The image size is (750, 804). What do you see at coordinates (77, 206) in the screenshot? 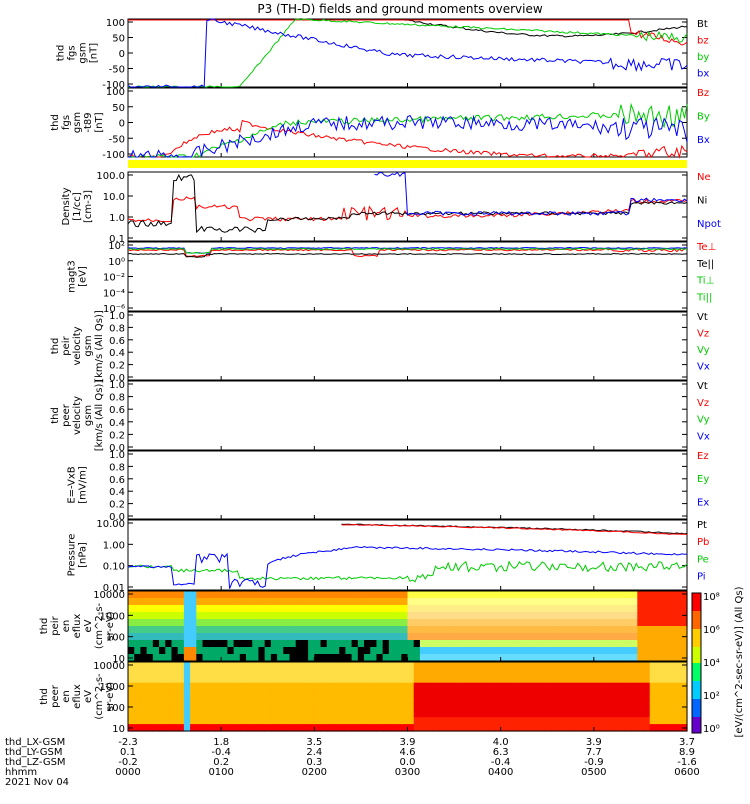
I see `ylabel-group: Density [1/cc] [cm-3]` at bounding box center [77, 206].